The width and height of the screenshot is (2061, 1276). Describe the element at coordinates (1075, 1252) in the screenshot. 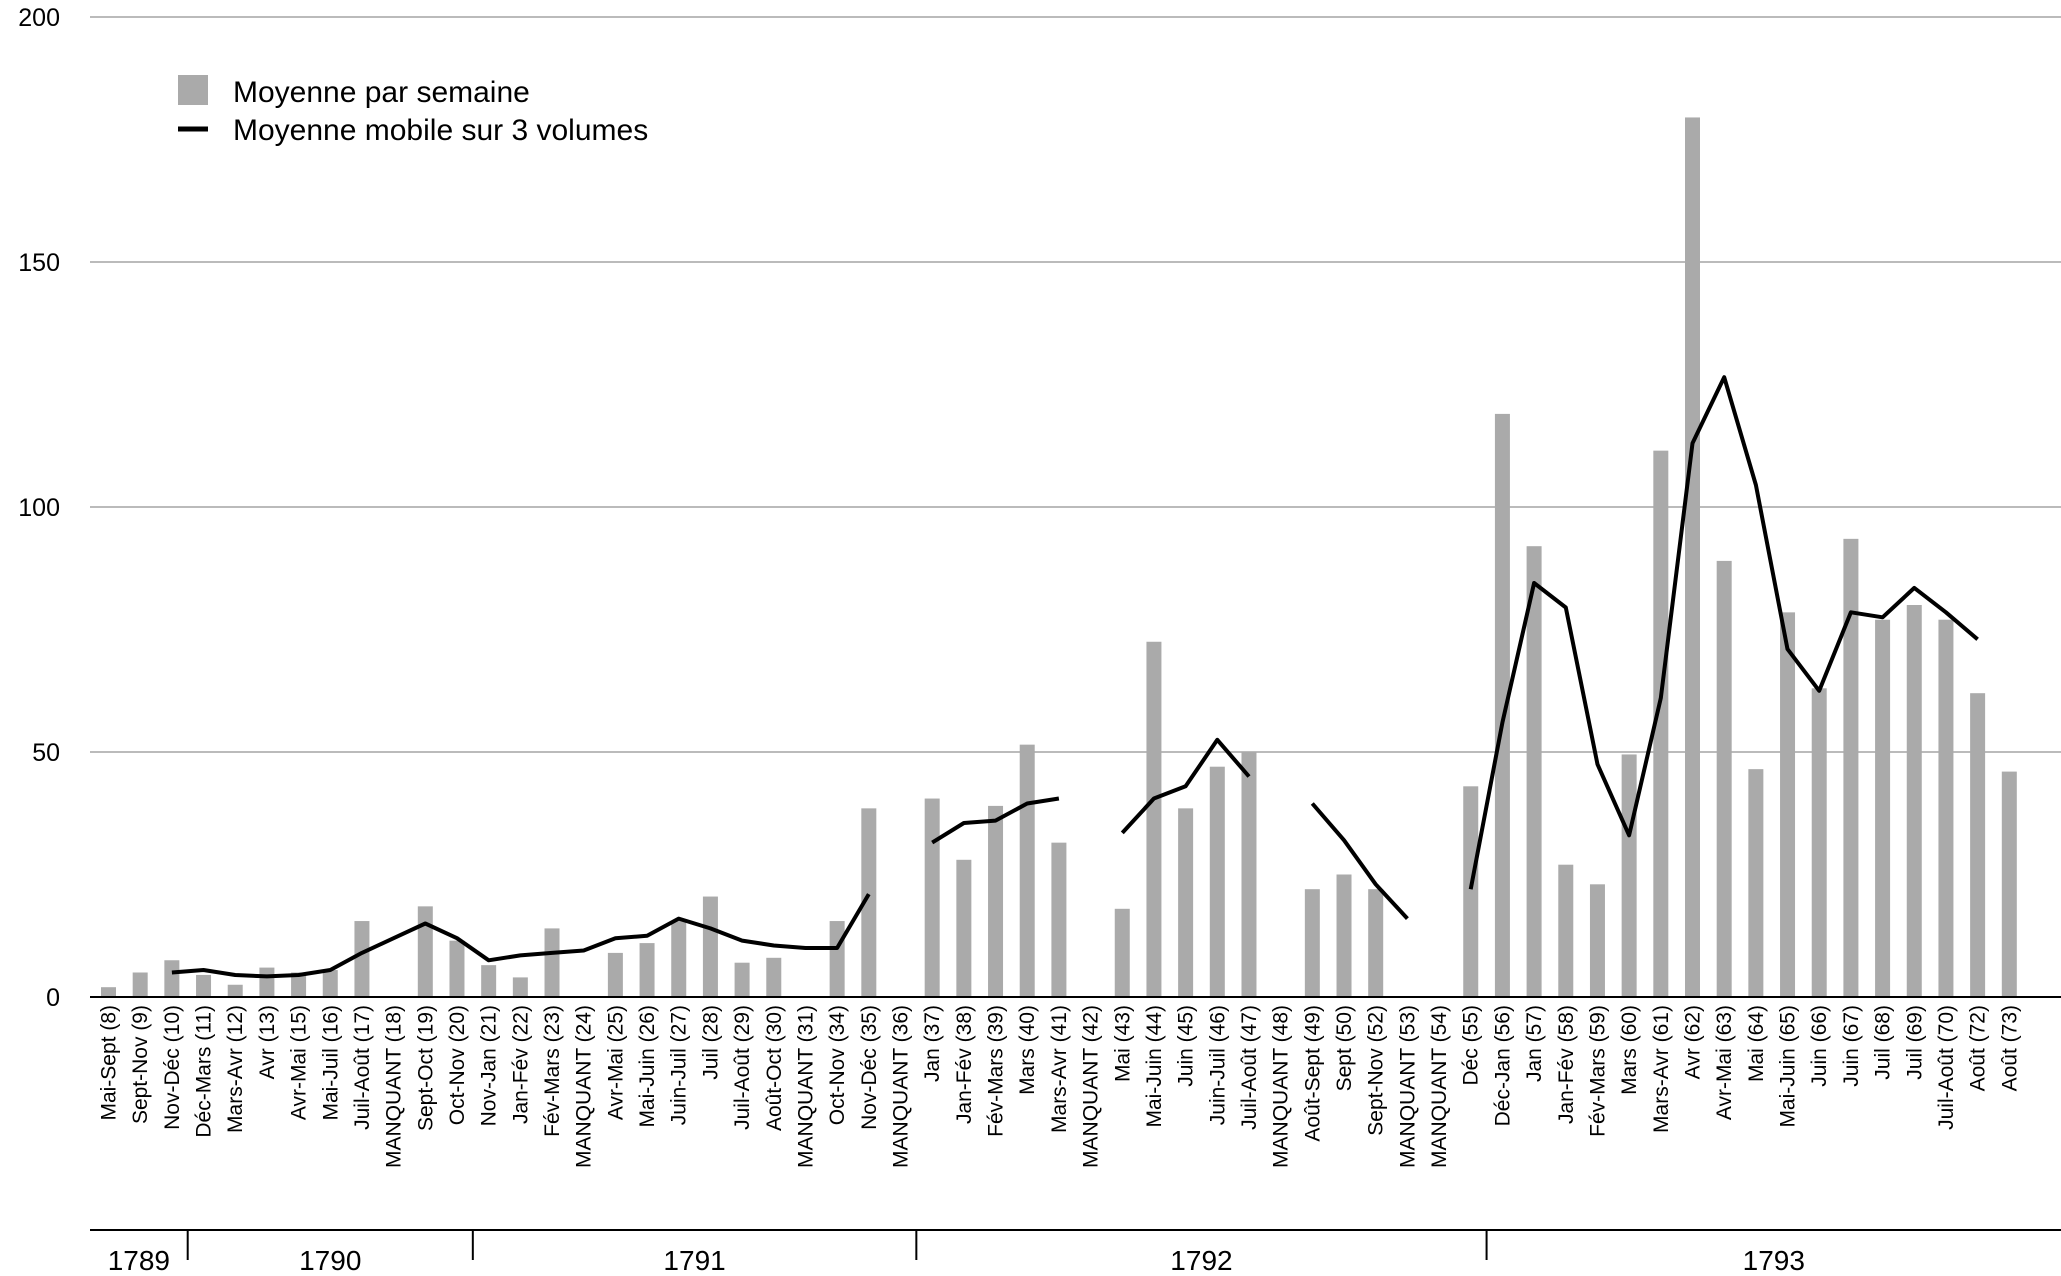

I see `year-axis: 1789 1790 1791 1792 1793` at that location.